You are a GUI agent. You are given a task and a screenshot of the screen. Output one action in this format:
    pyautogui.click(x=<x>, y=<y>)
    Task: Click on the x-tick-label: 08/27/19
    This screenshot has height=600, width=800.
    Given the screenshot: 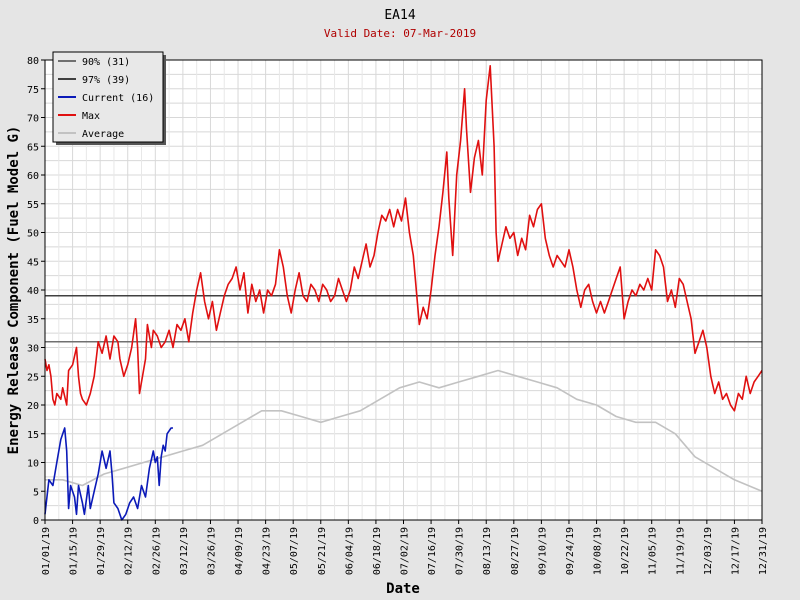 What is the action you would take?
    pyautogui.click(x=515, y=551)
    